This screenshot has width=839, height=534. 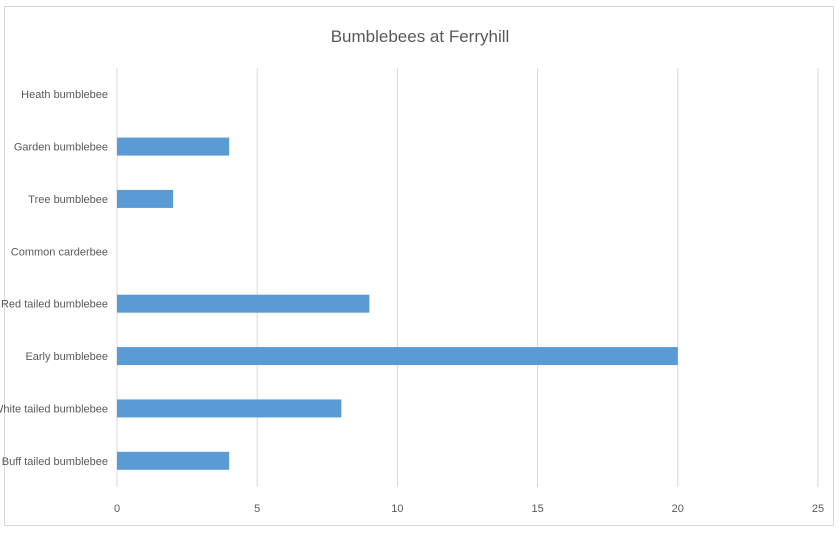 What do you see at coordinates (117, 509) in the screenshot?
I see `x-tick-label: 0` at bounding box center [117, 509].